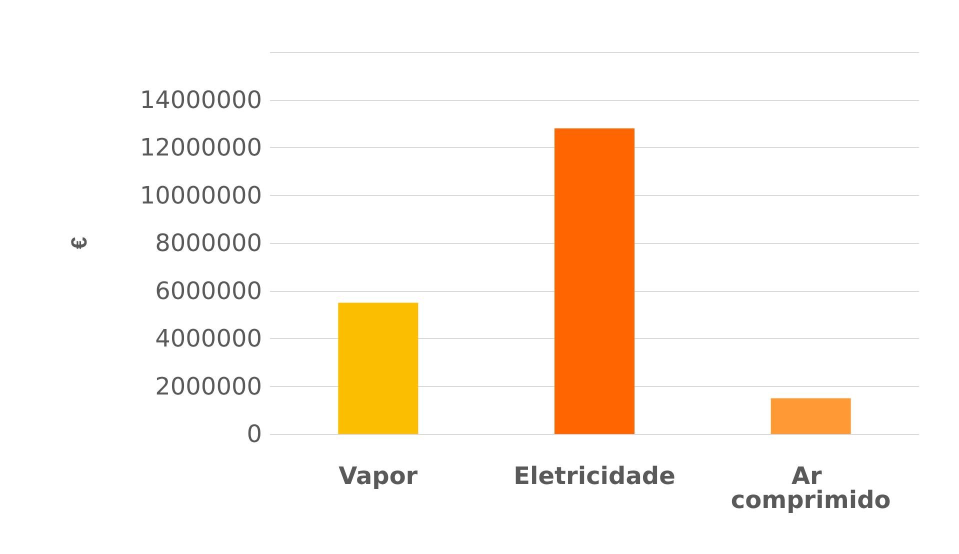 This screenshot has height=554, width=959. What do you see at coordinates (79, 243) in the screenshot?
I see `y-axis-title: €` at bounding box center [79, 243].